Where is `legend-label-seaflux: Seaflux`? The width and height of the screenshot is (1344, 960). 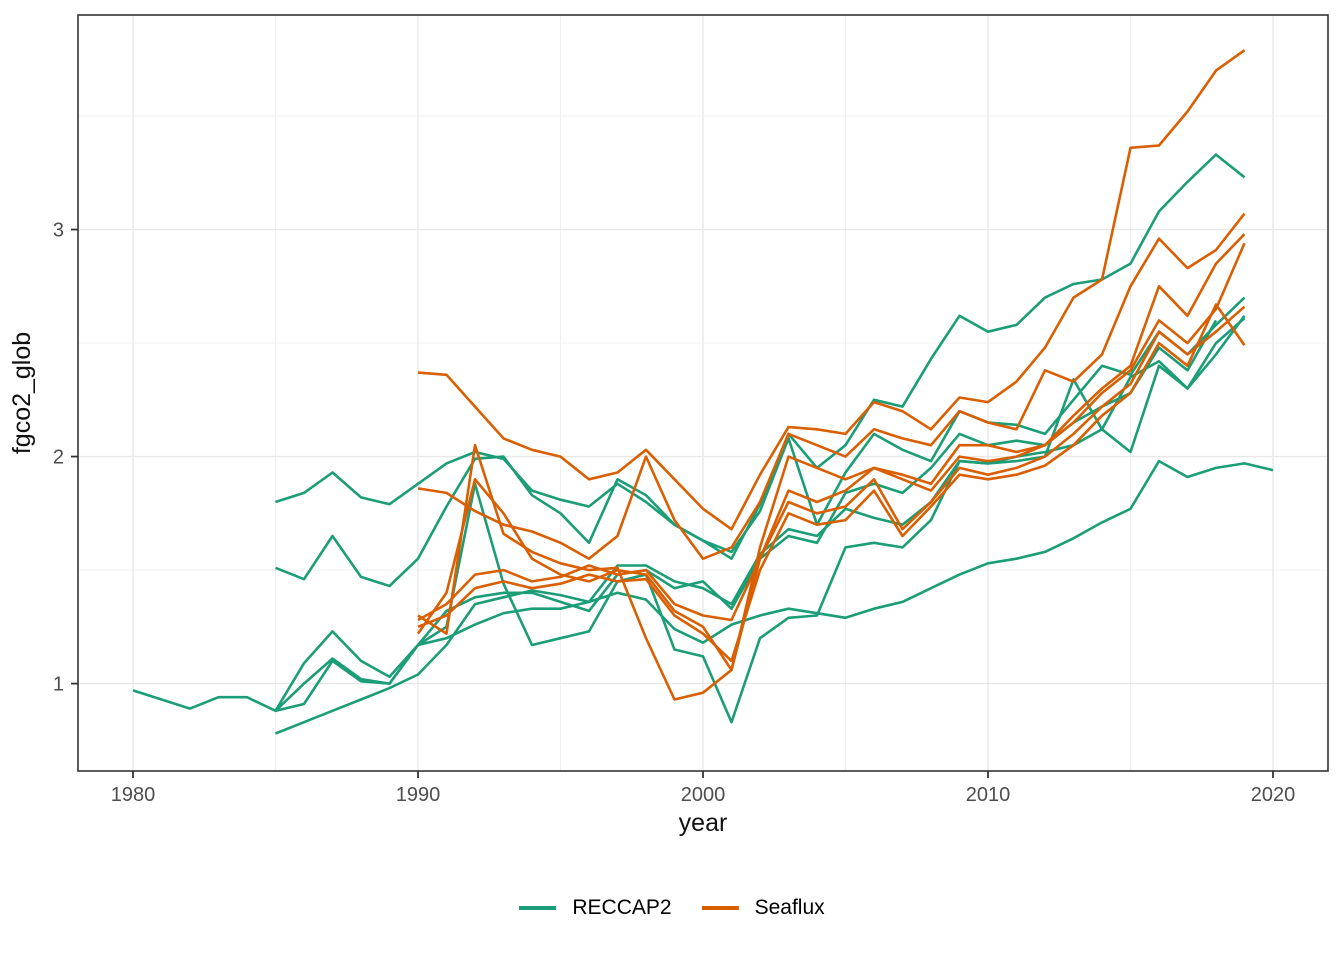 legend-label-seaflux: Seaflux is located at coordinates (789, 907).